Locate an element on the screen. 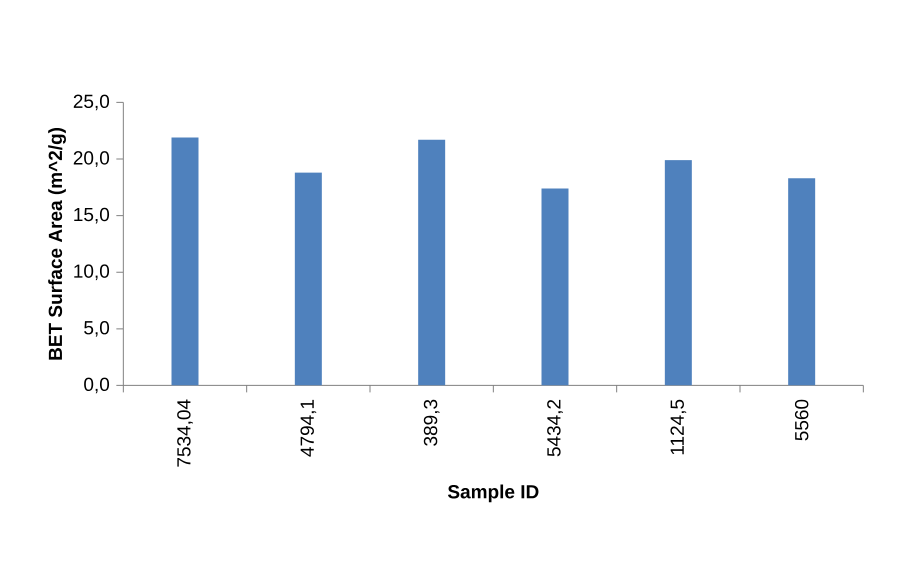 This screenshot has width=910, height=579. x-tick-label: 7534,04 is located at coordinates (185, 433).